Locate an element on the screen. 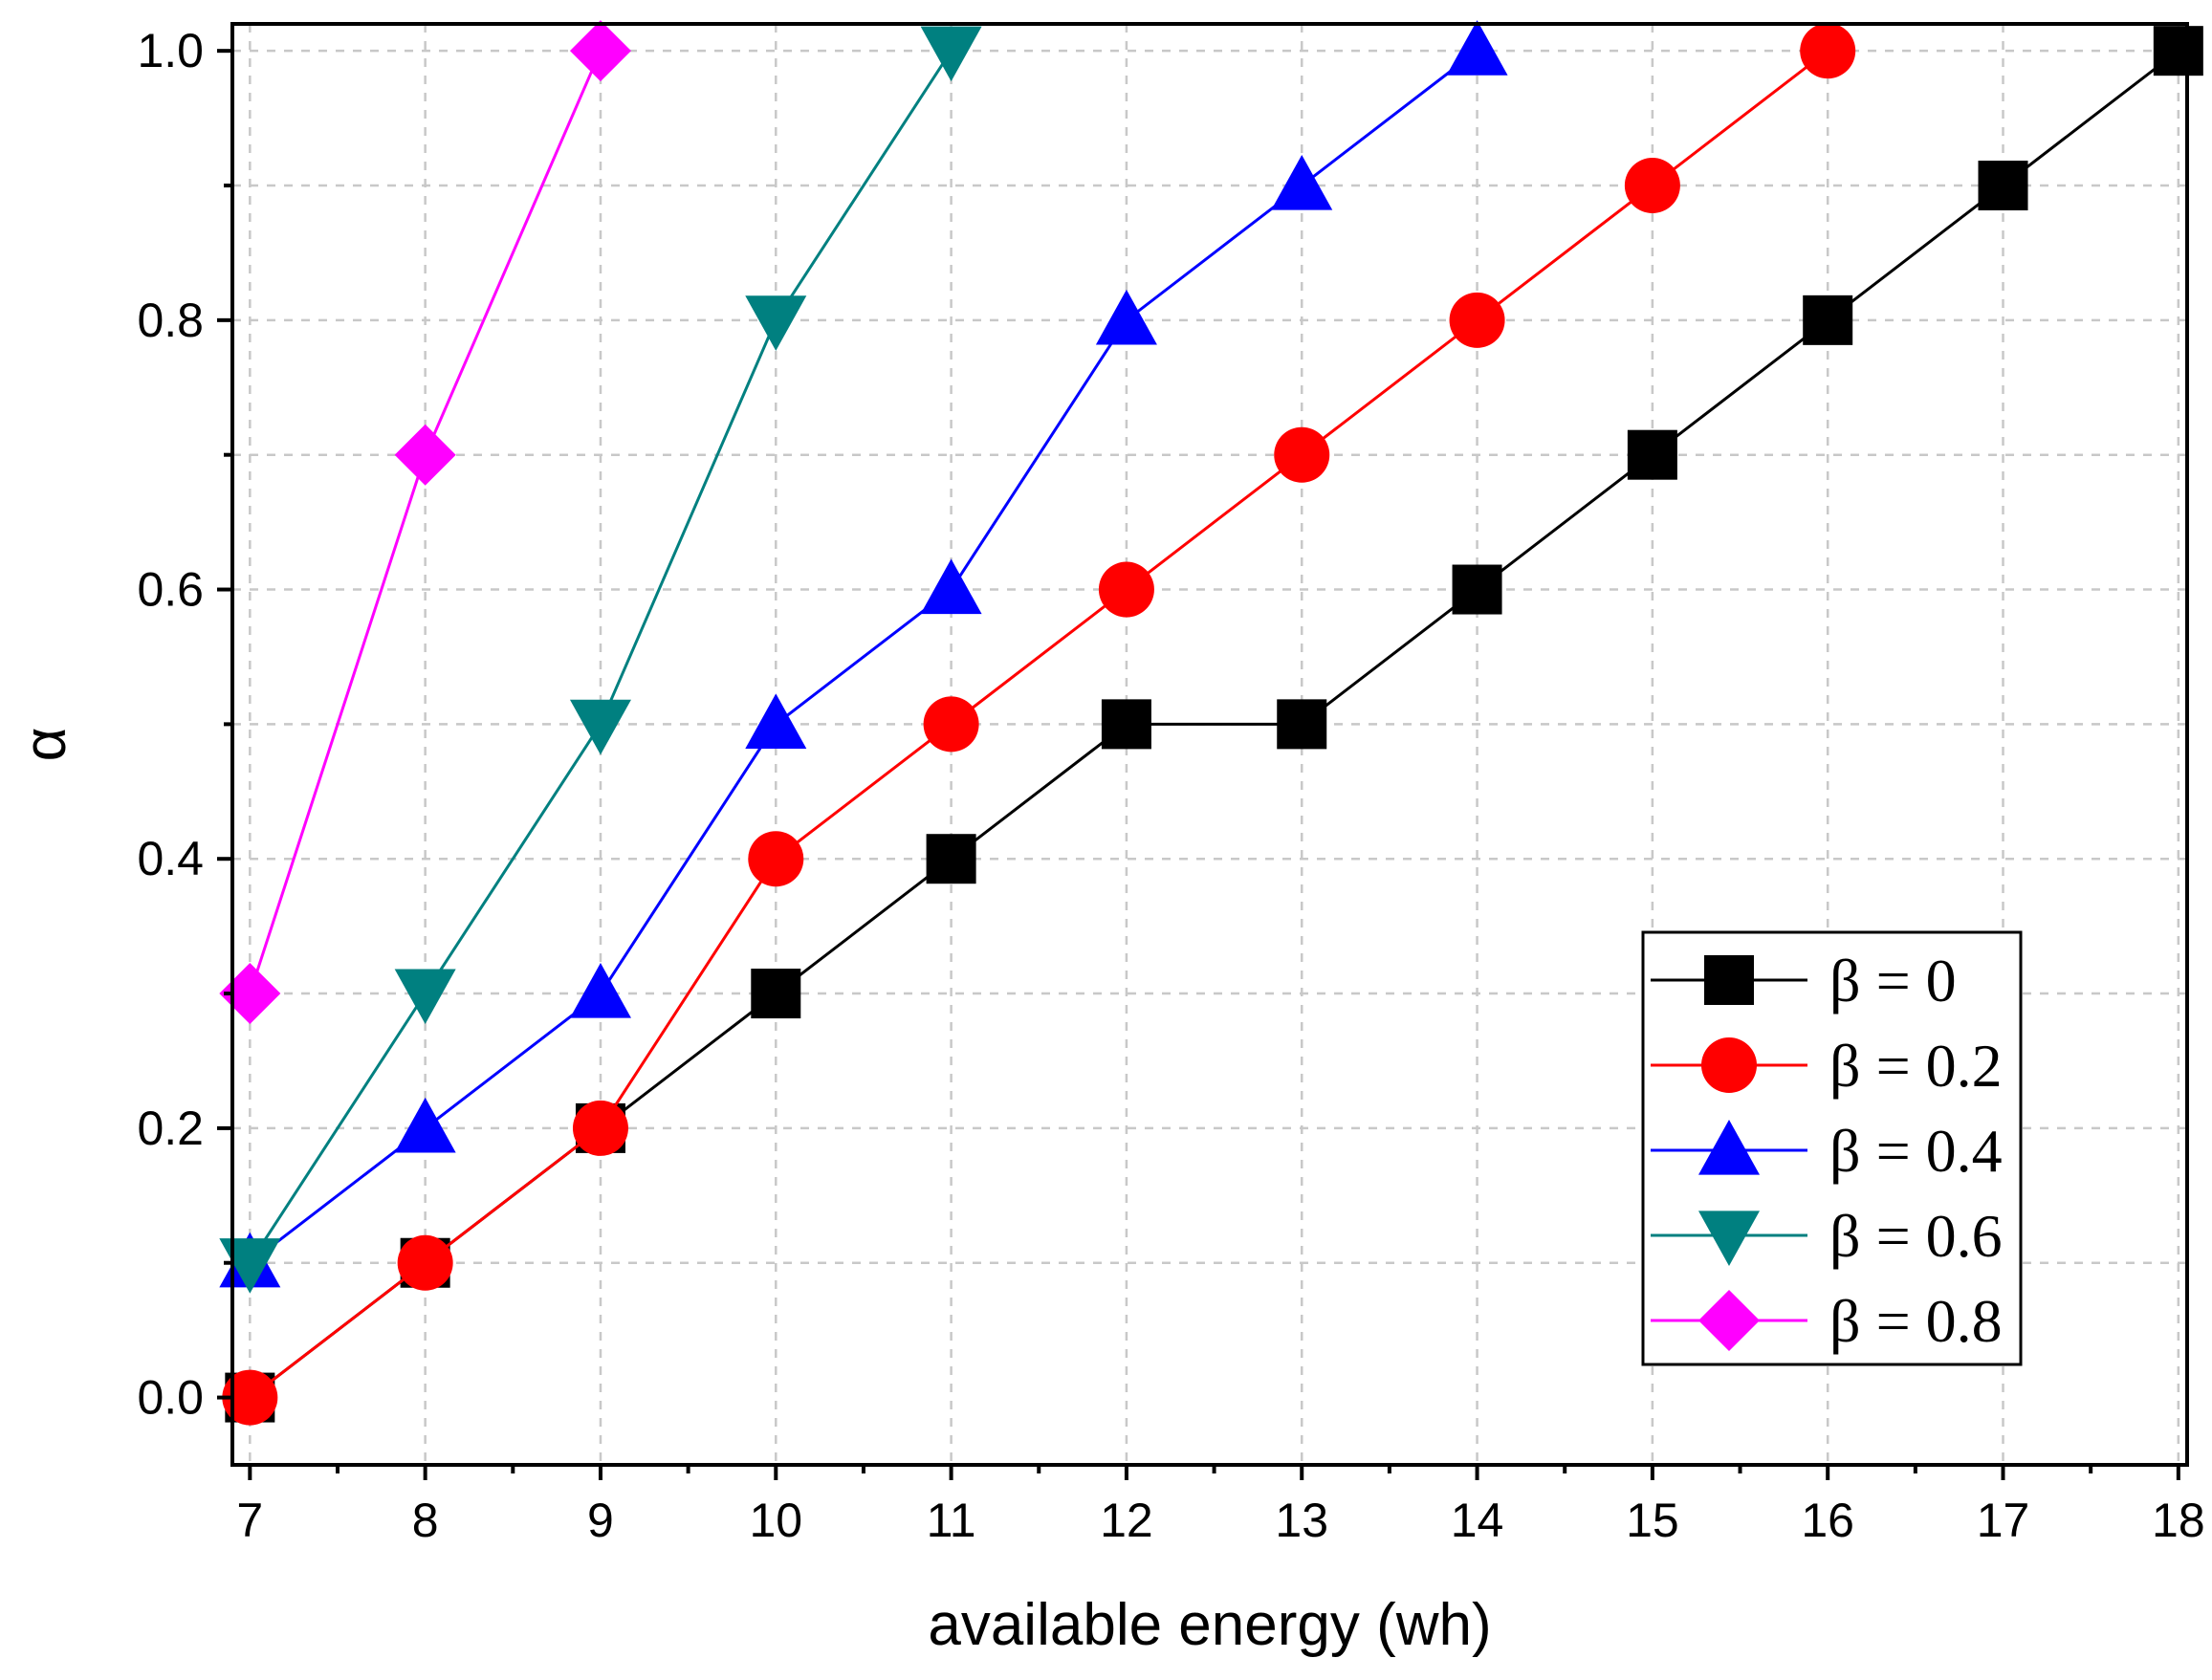 The image size is (2212, 1680). x-tick-label: 9 is located at coordinates (601, 1521).